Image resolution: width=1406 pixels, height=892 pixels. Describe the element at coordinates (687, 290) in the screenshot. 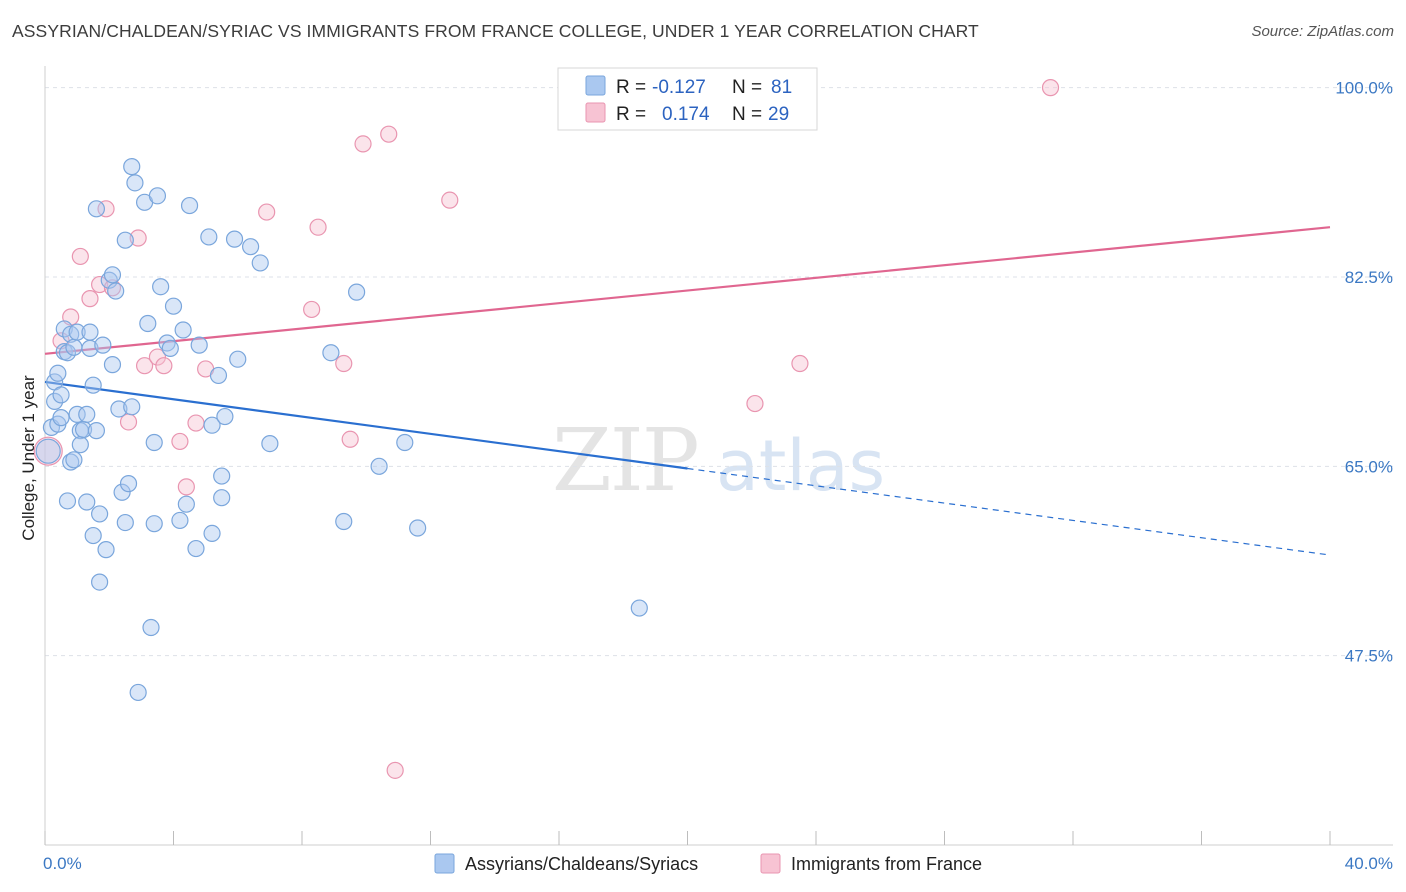

I see `trend-line-france` at that location.